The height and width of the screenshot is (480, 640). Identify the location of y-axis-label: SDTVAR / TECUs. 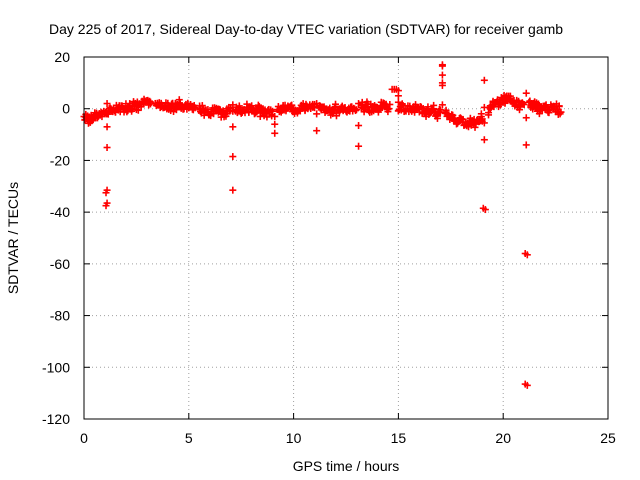
(13, 238).